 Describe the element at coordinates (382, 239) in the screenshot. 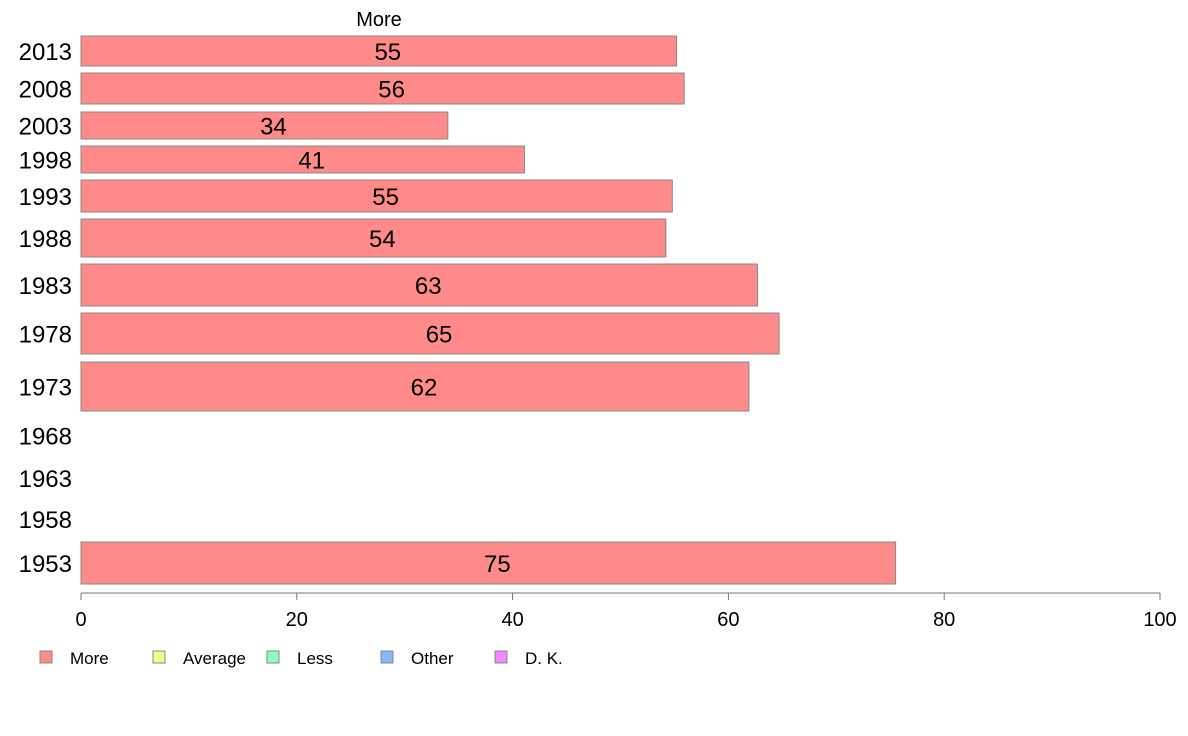

I see `data-label: 54` at that location.